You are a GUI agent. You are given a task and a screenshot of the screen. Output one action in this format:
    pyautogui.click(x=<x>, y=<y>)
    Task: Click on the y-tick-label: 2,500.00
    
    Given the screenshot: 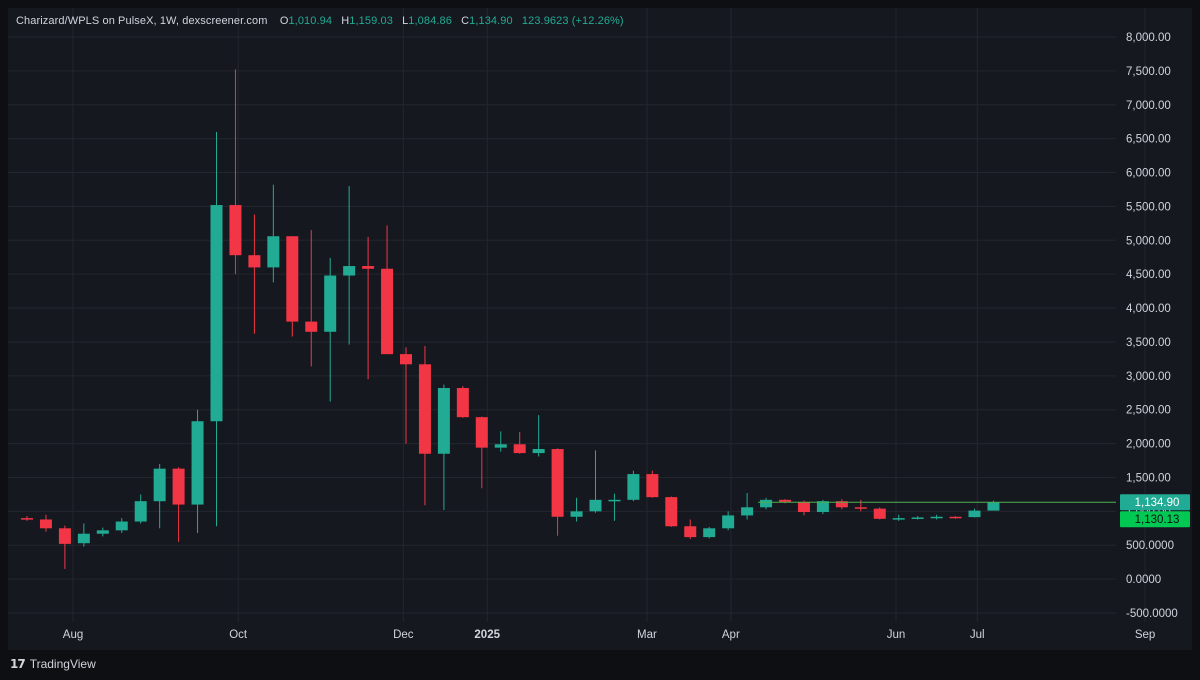 What is the action you would take?
    pyautogui.click(x=1148, y=411)
    